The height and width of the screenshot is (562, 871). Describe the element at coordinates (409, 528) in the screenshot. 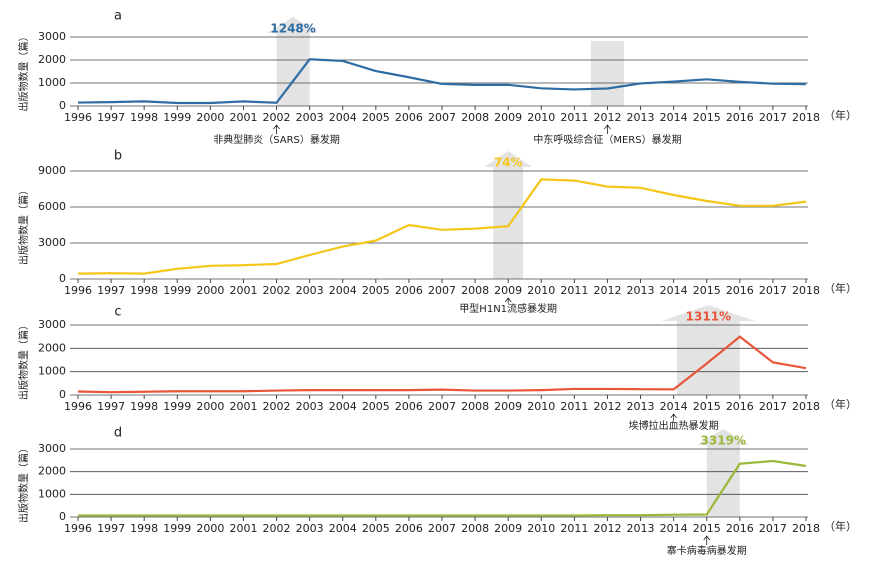

I see `x-tick-label: 2006` at that location.